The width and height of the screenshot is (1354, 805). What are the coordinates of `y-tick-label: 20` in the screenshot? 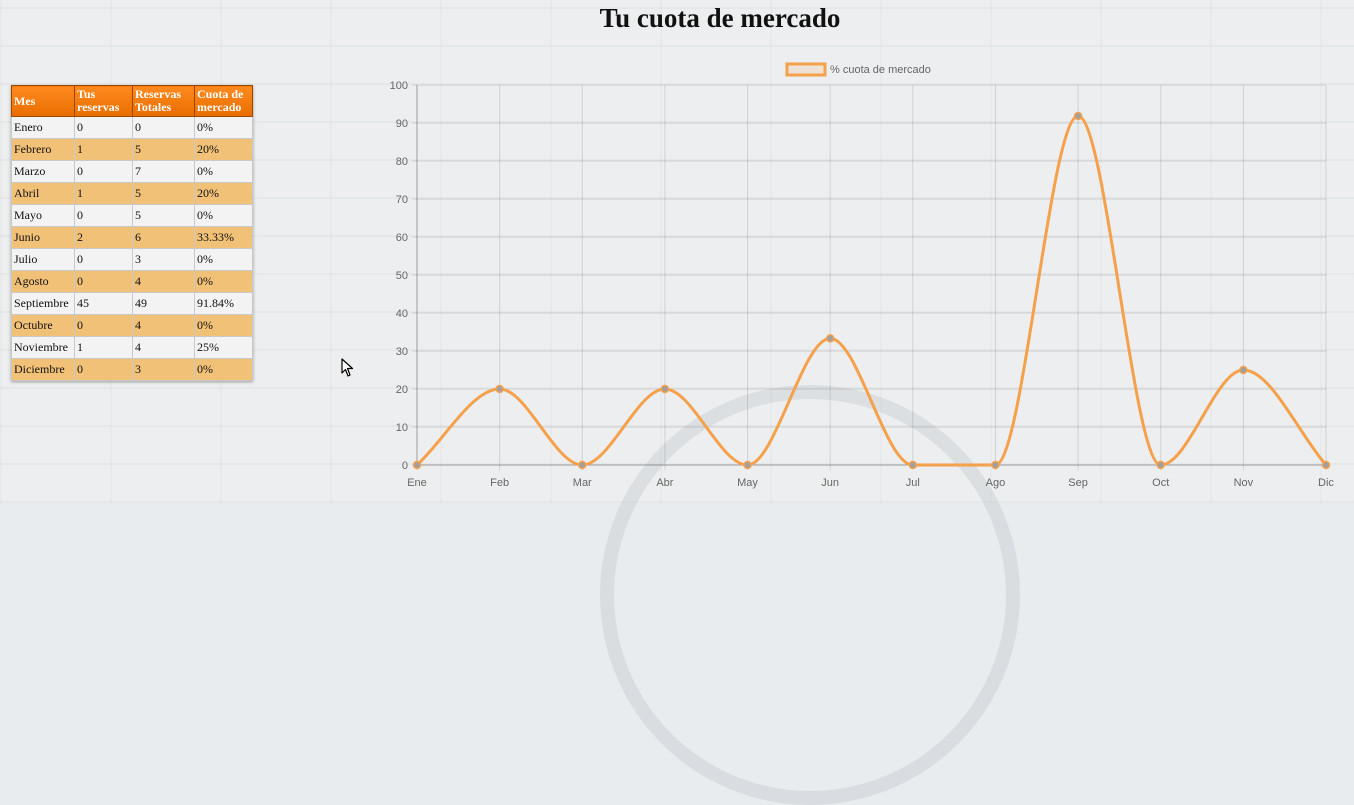 It's located at (402, 390).